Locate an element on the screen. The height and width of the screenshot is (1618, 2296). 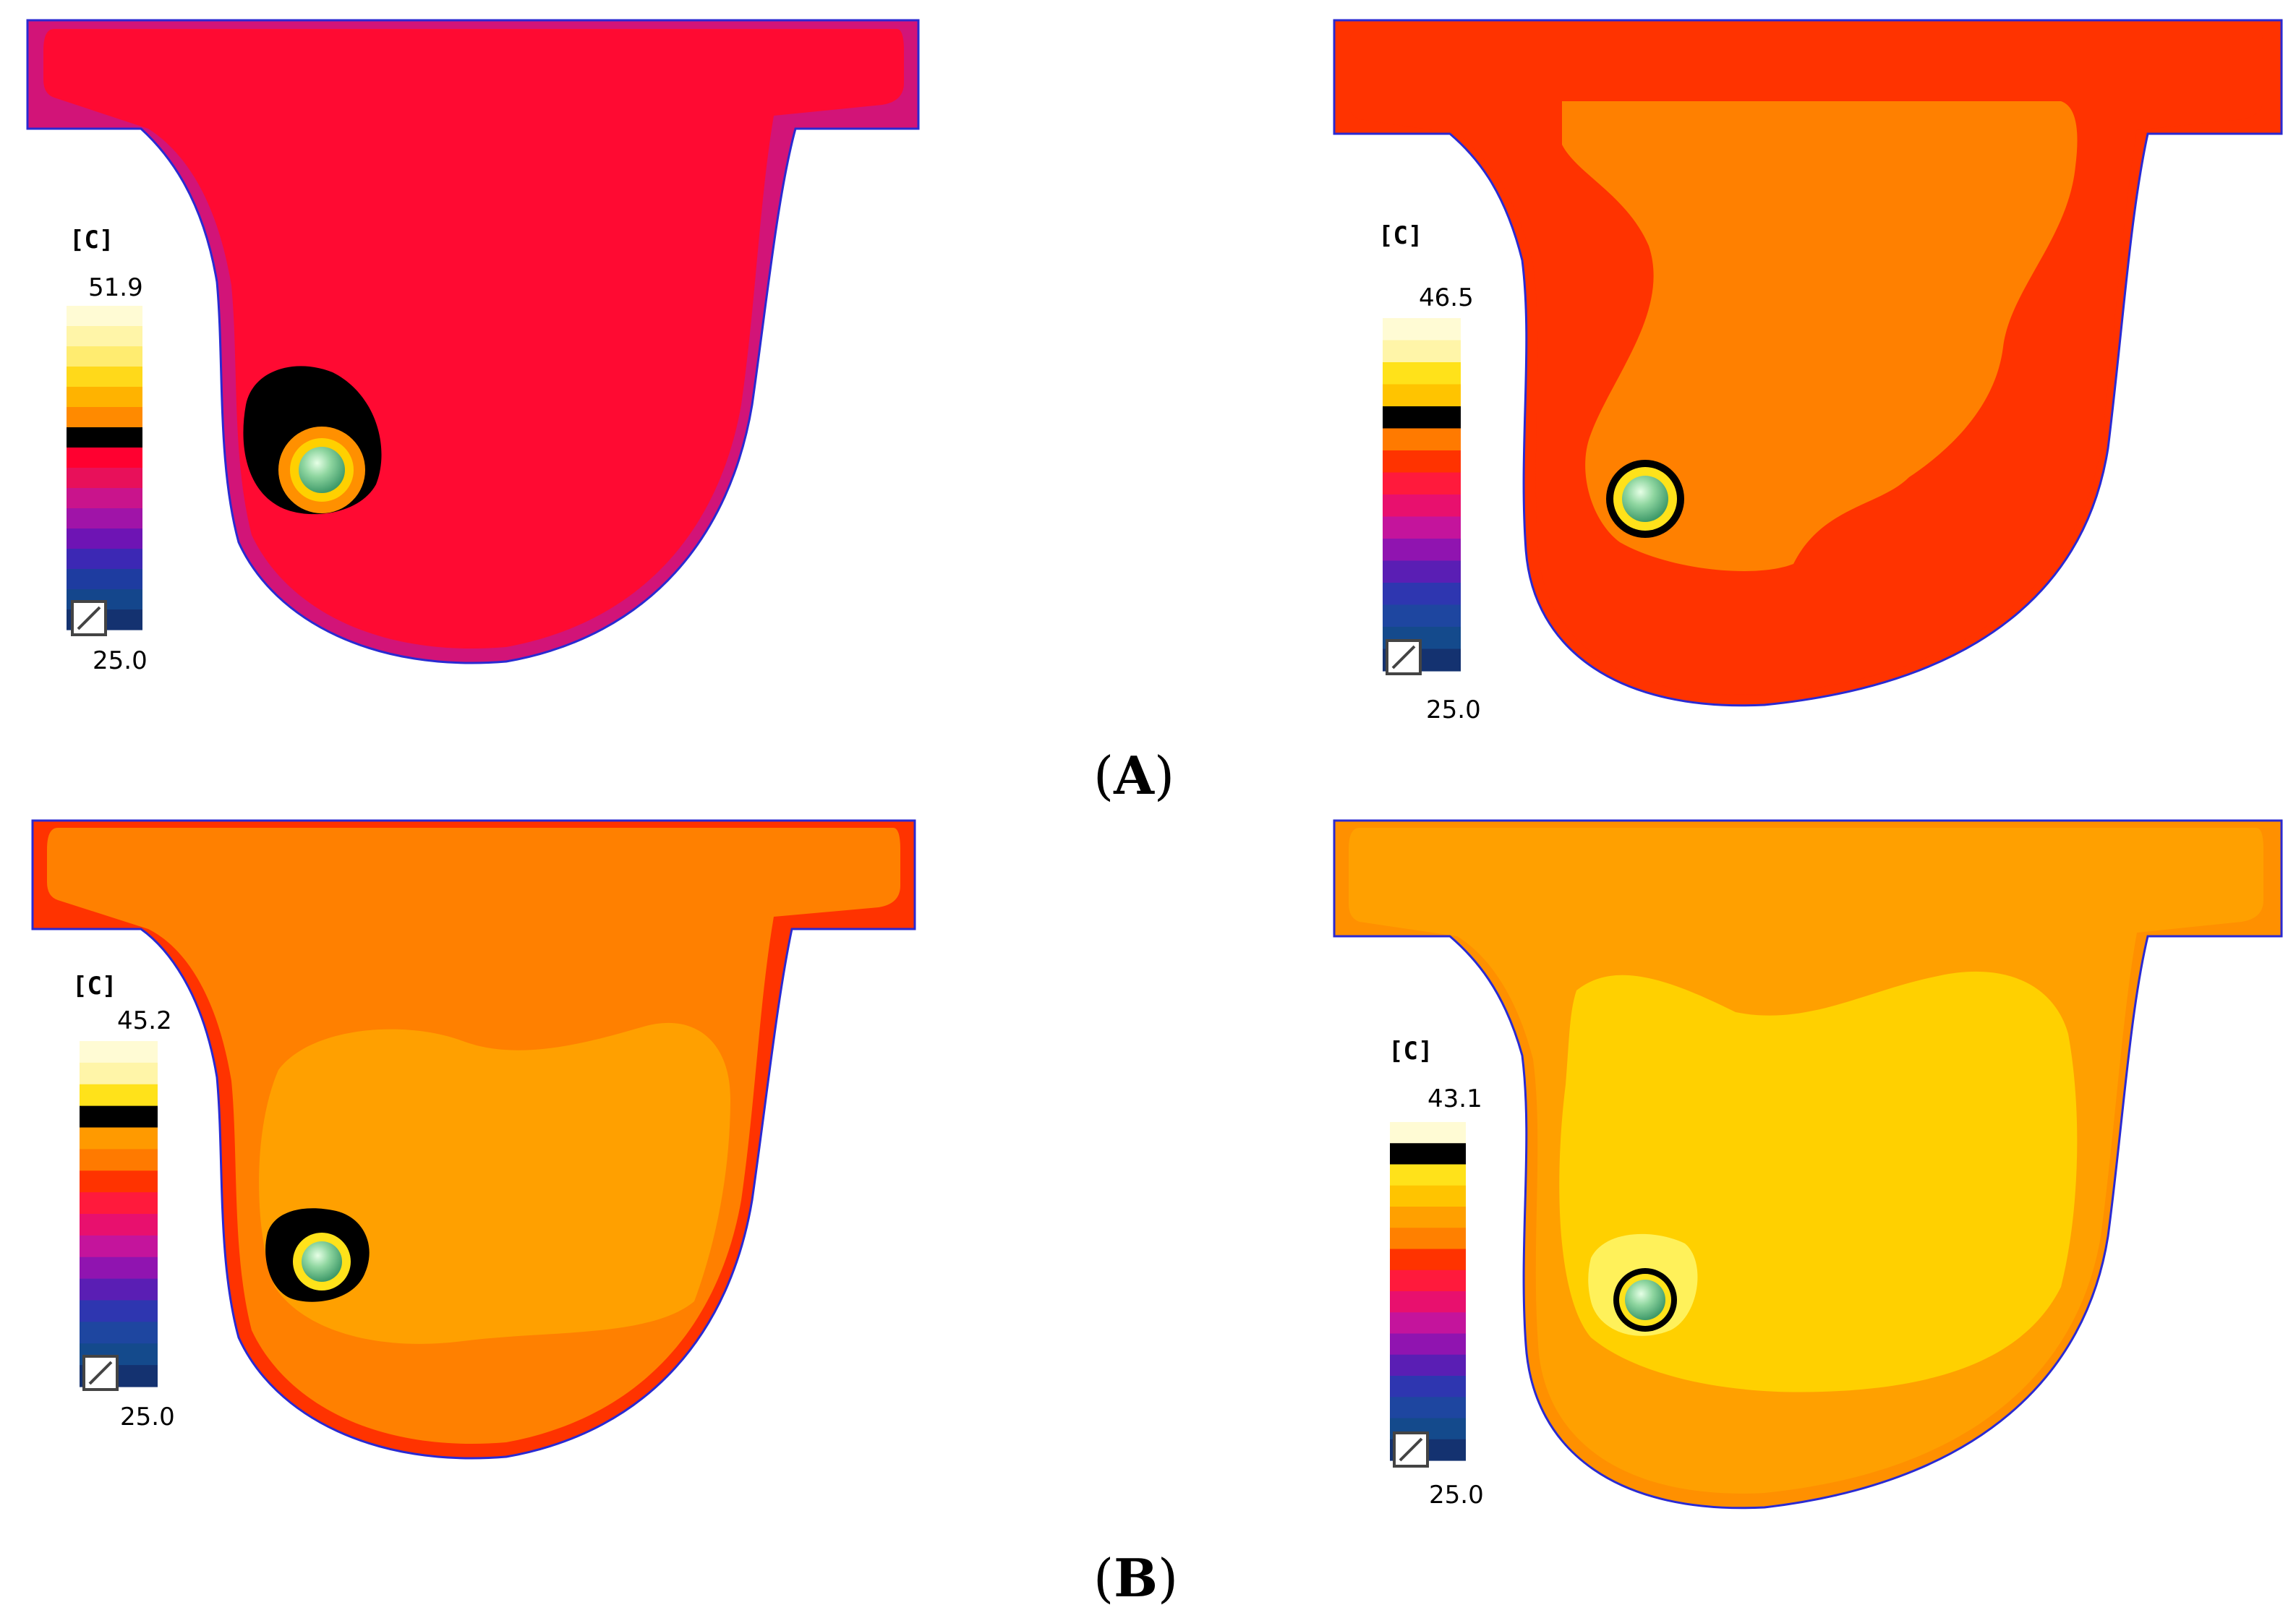
panel-letter: A is located at coordinates (1134, 775).